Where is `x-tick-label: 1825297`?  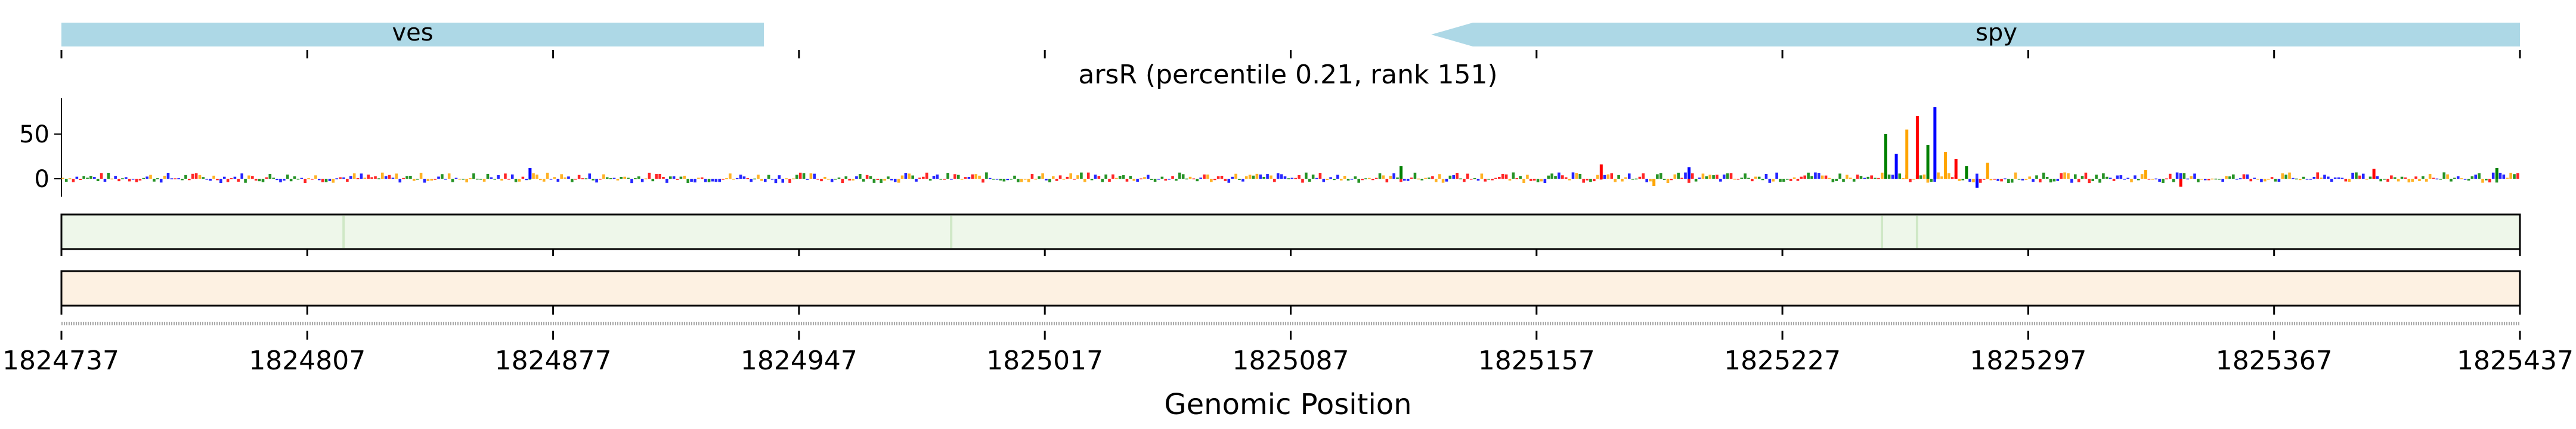 x-tick-label: 1825297 is located at coordinates (2028, 361).